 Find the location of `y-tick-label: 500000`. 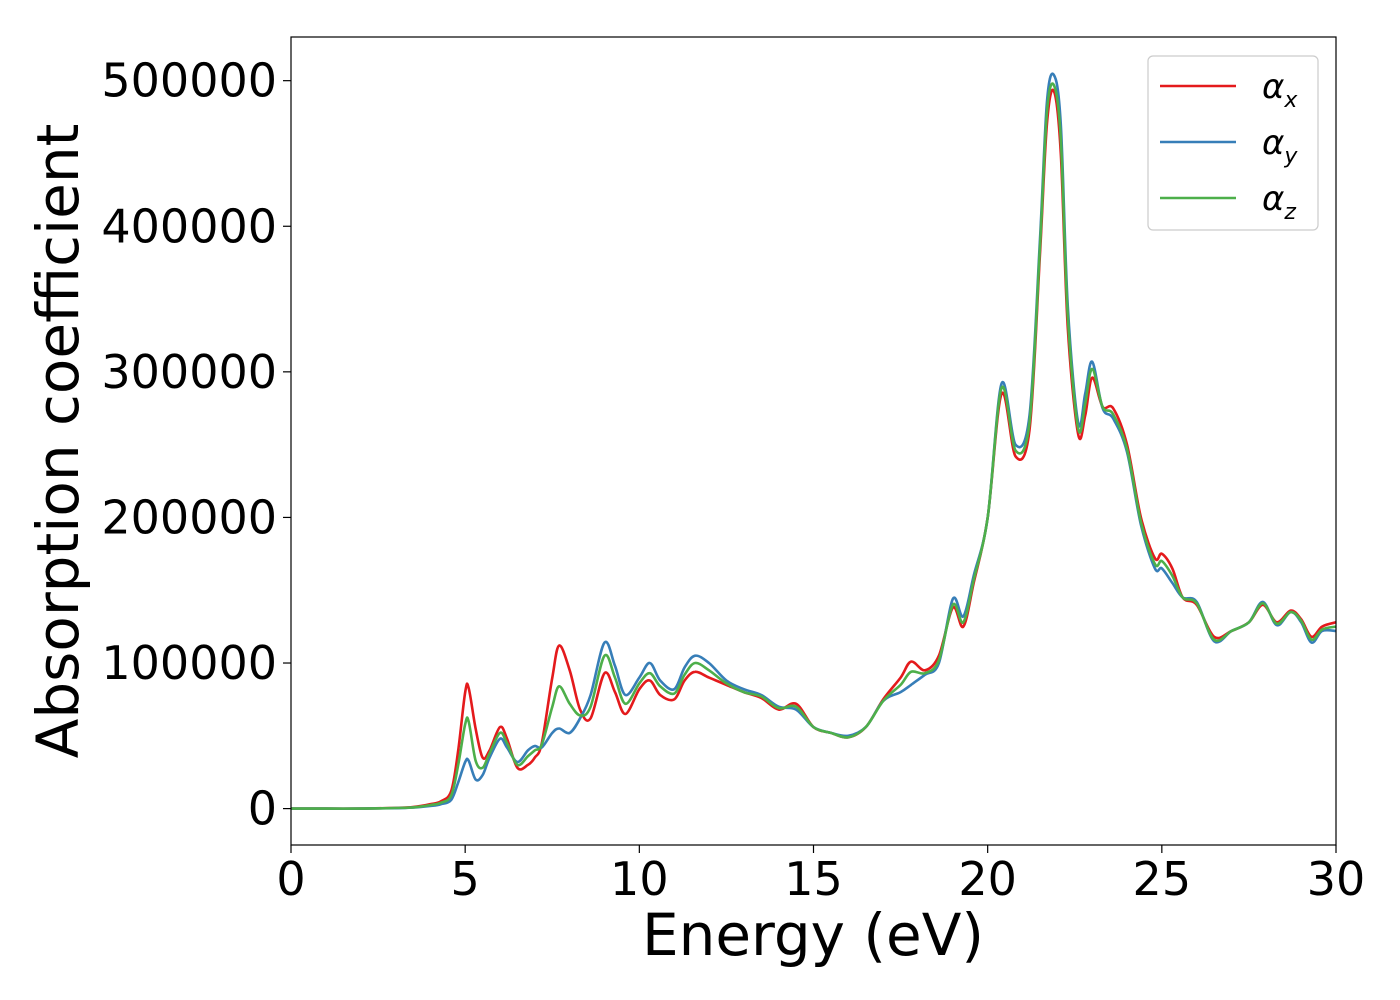

y-tick-label: 500000 is located at coordinates (189, 81).